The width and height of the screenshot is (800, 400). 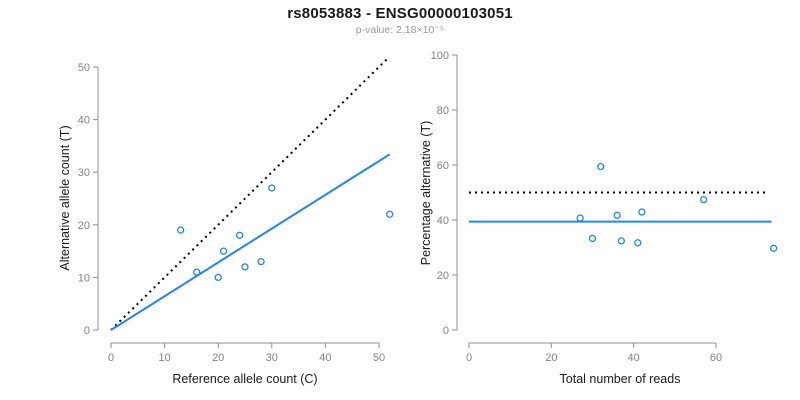 I want to click on y-tick-label: 30, so click(x=84, y=173).